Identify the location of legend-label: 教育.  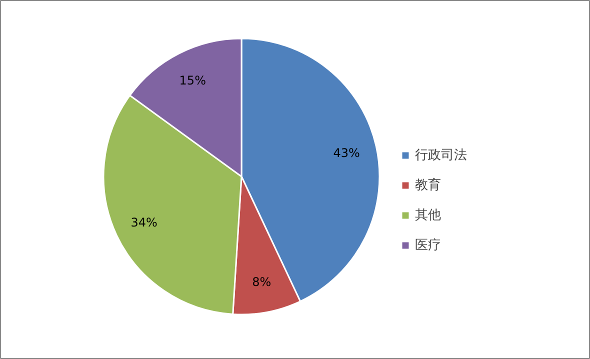
(428, 185).